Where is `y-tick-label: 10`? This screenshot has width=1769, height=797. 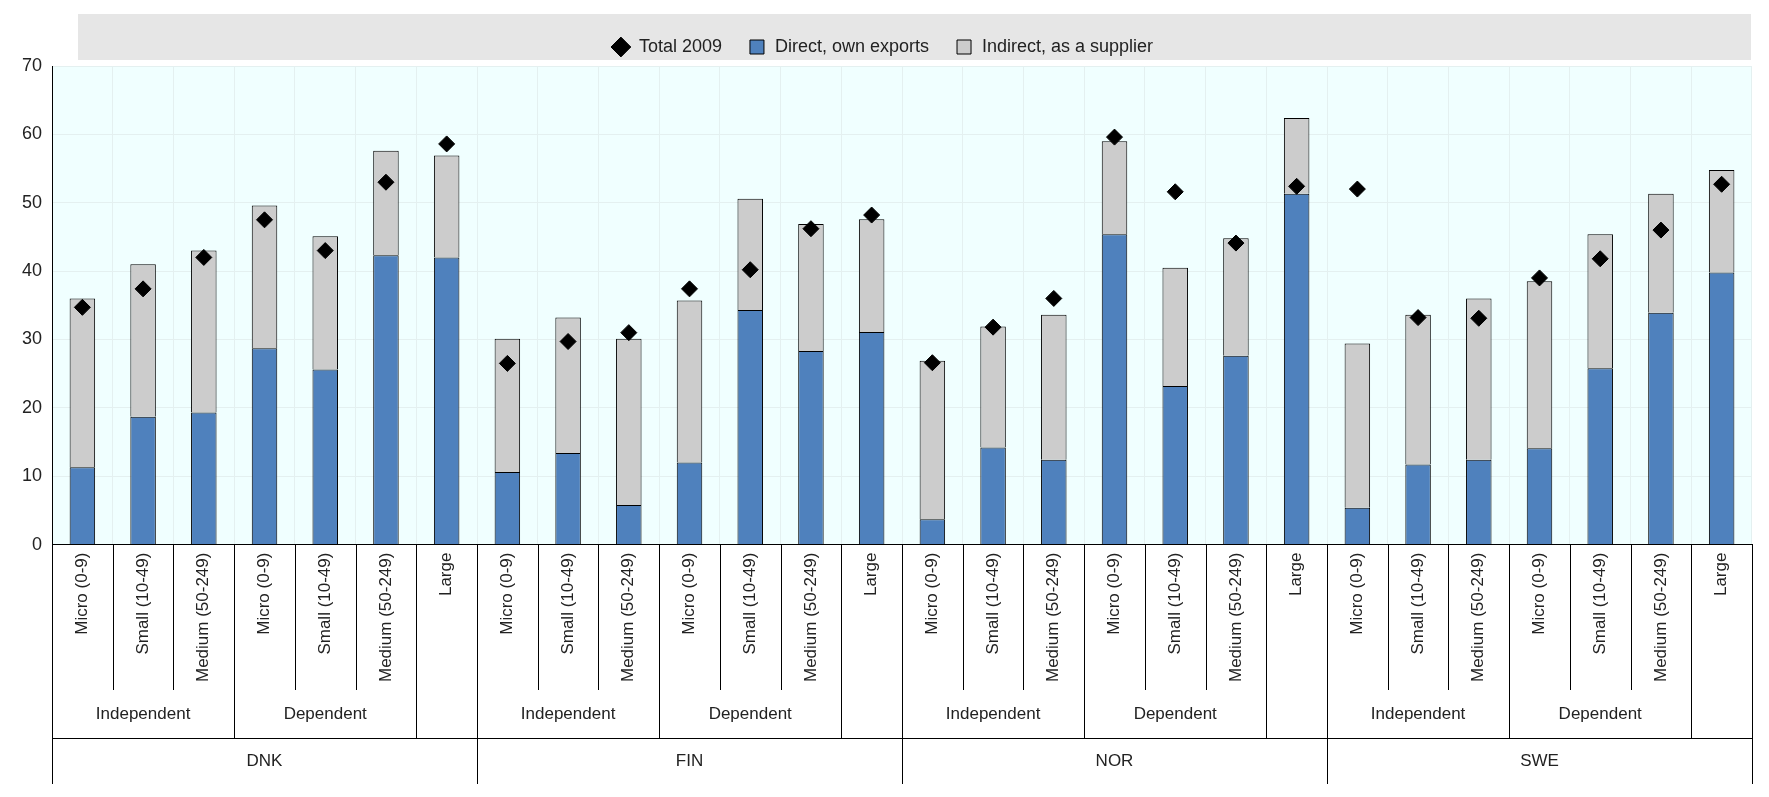
y-tick-label: 10 is located at coordinates (32, 475).